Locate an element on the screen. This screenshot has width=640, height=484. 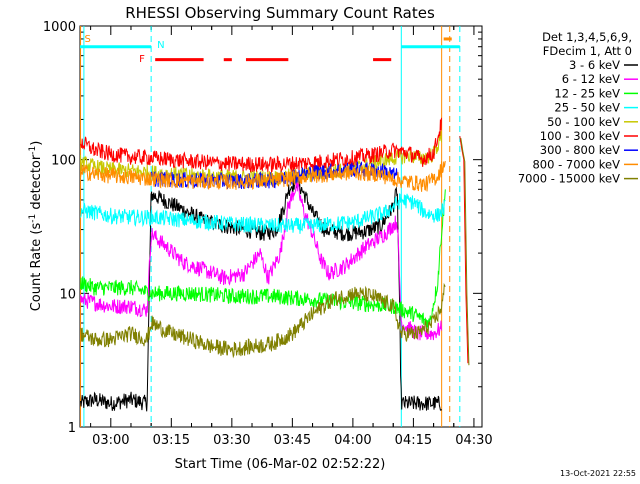
legend-entry-label: 6 - 12 keV is located at coordinates (591, 79).